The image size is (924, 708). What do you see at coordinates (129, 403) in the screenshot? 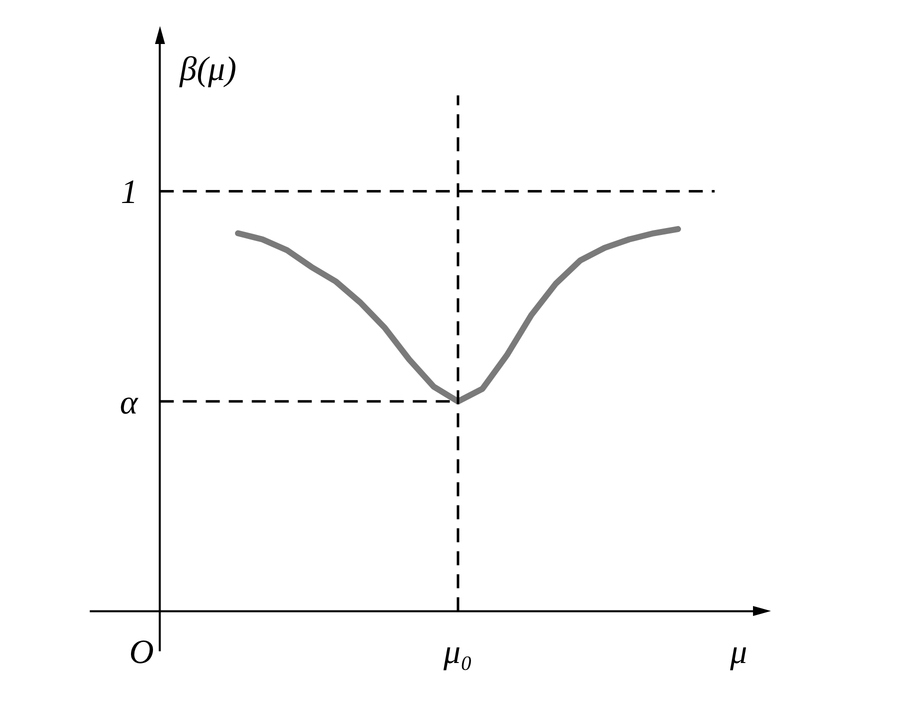
I see `ref-line-label: α` at bounding box center [129, 403].